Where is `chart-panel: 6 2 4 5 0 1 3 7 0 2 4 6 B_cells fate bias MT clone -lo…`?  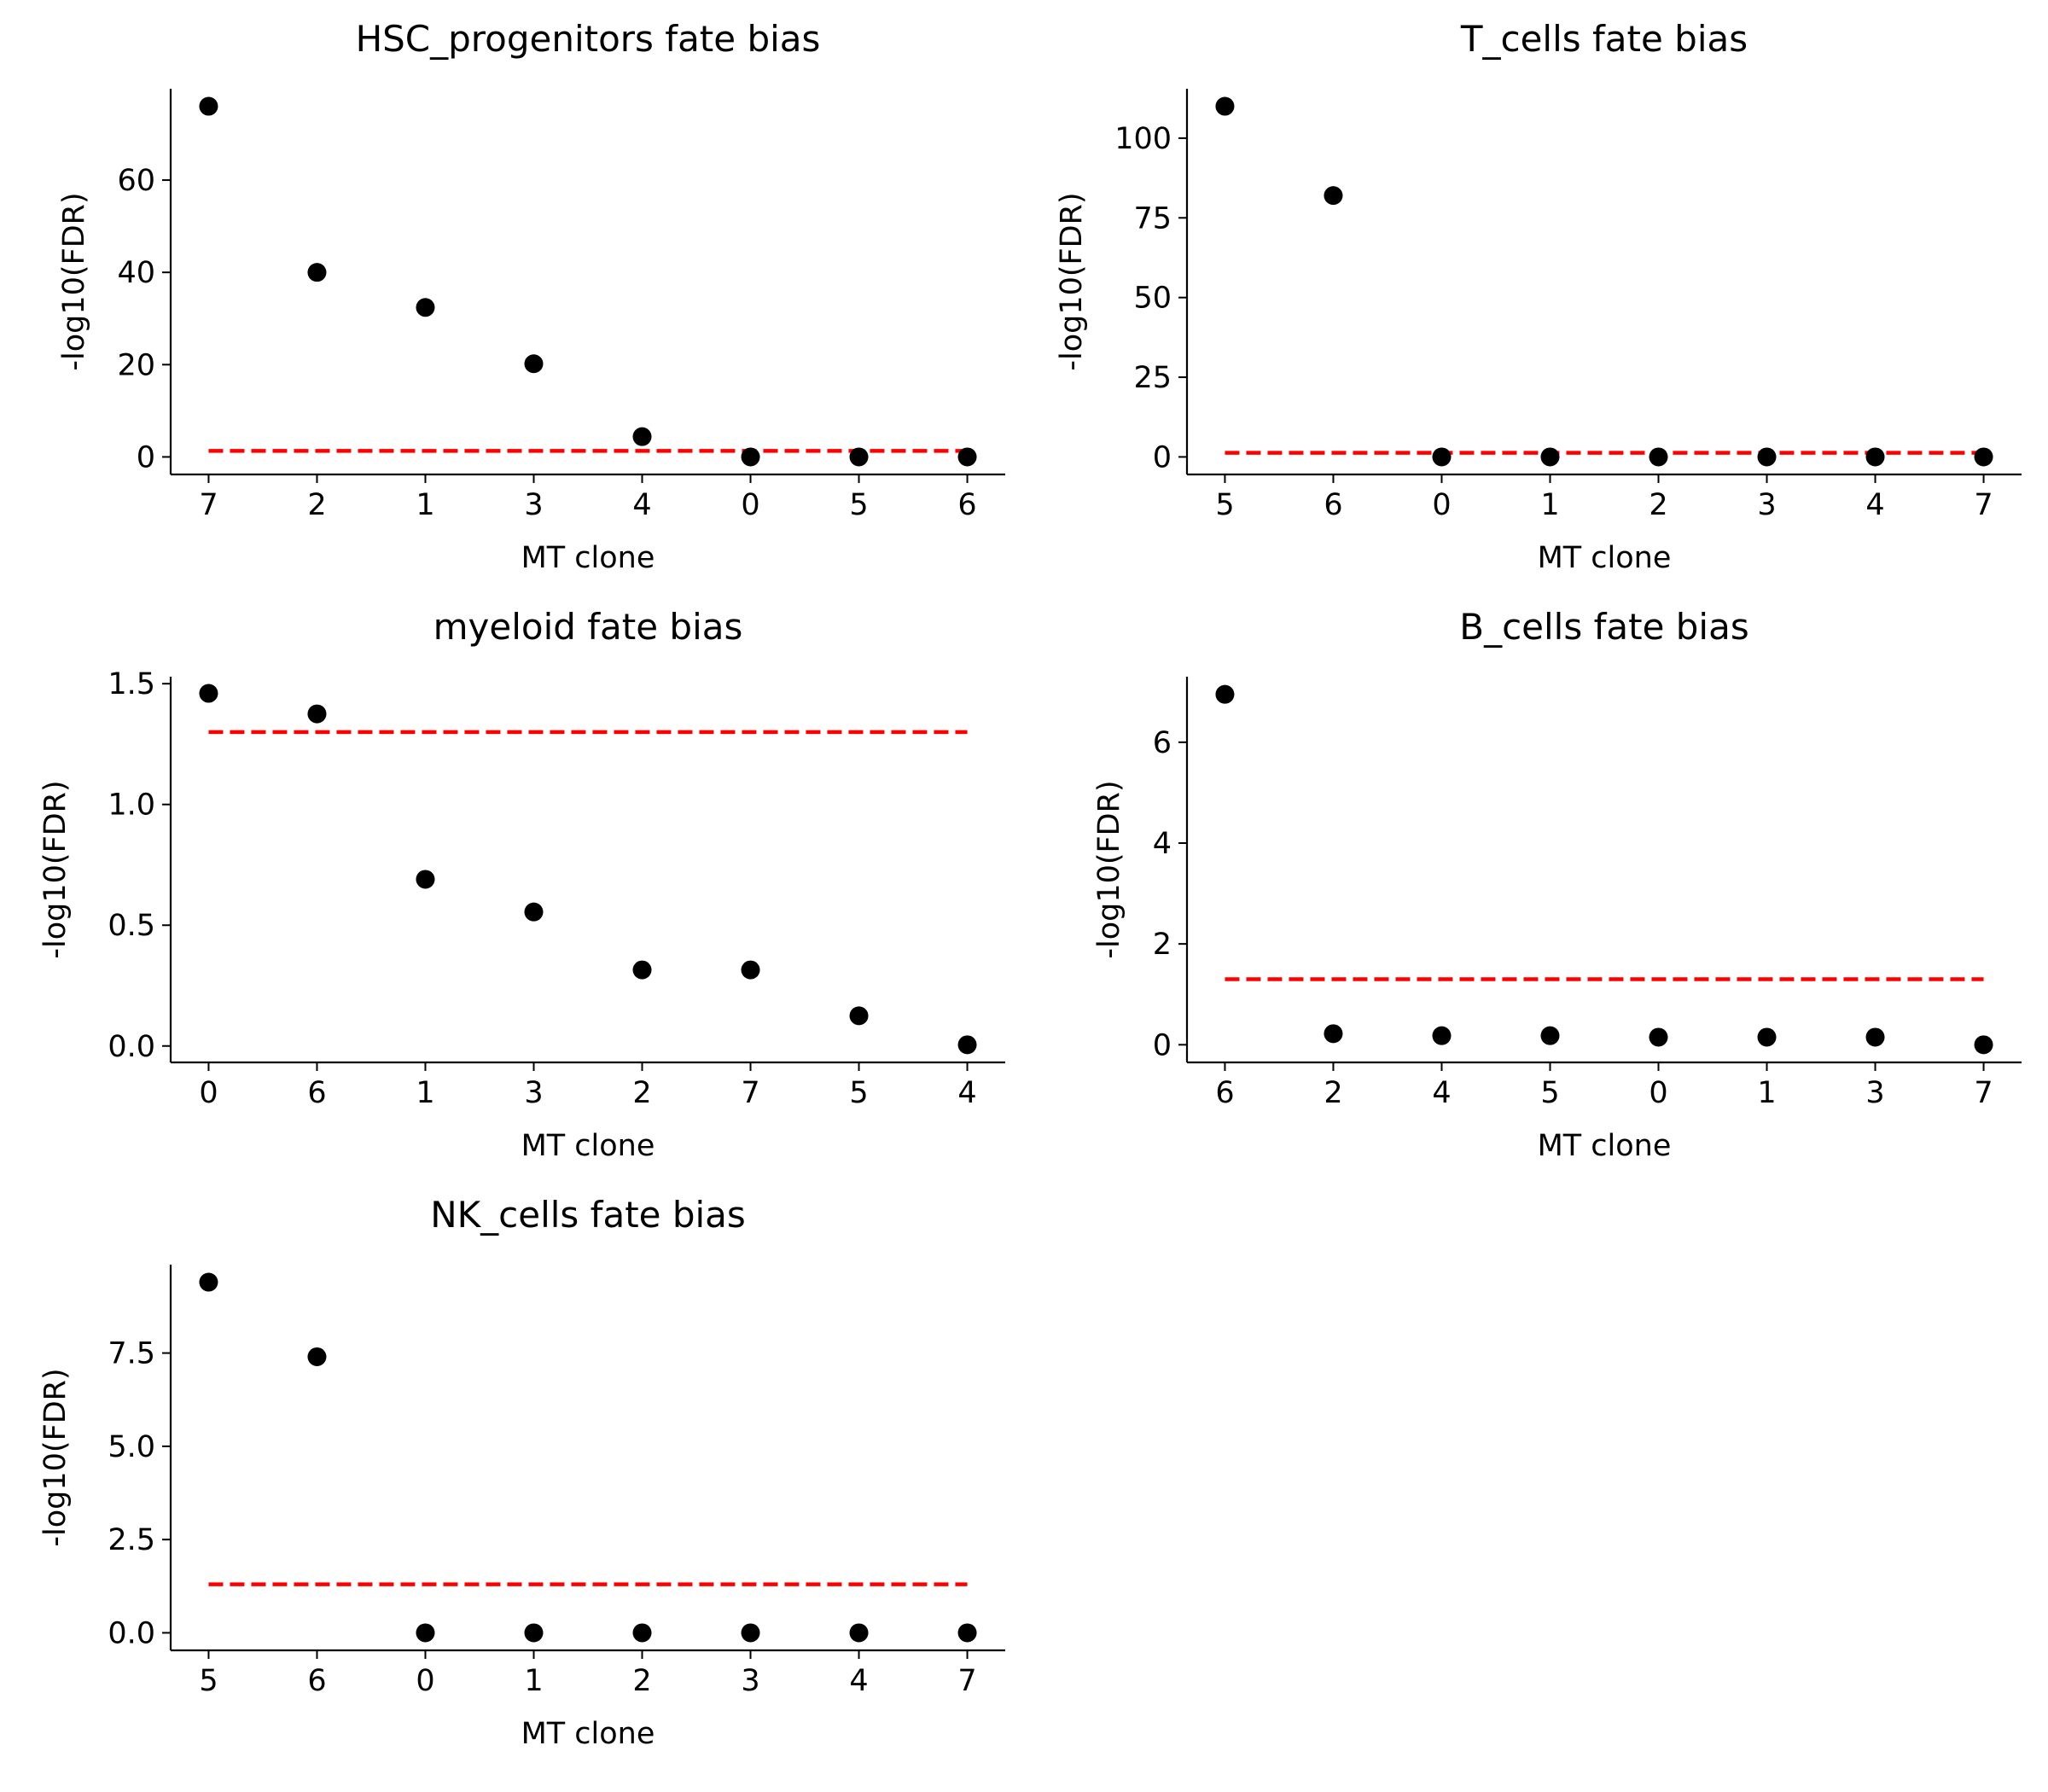 chart-panel: 6 2 4 5 0 1 3 7 0 2 4 6 B_cells fate bias MT clone -lo… is located at coordinates (1557, 884).